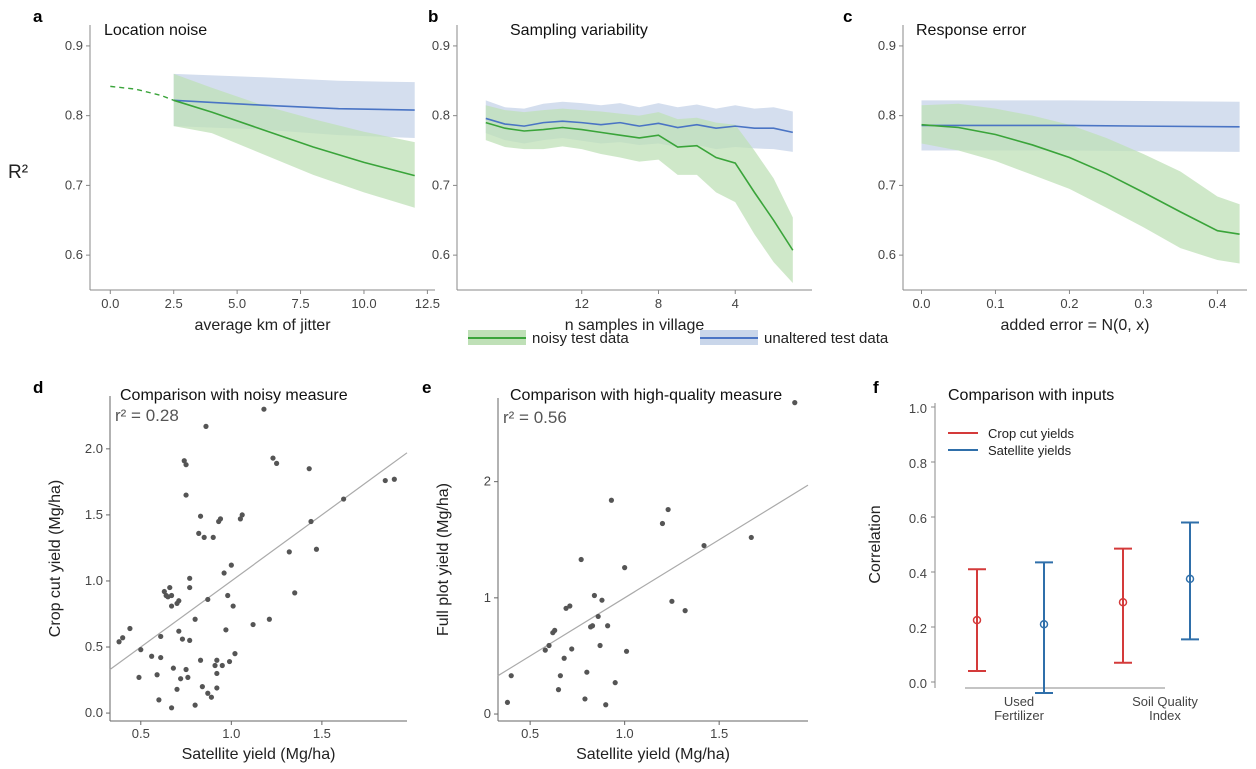 This screenshot has height=769, width=1256. I want to click on y-tick-label: 2.0, so click(94, 448).